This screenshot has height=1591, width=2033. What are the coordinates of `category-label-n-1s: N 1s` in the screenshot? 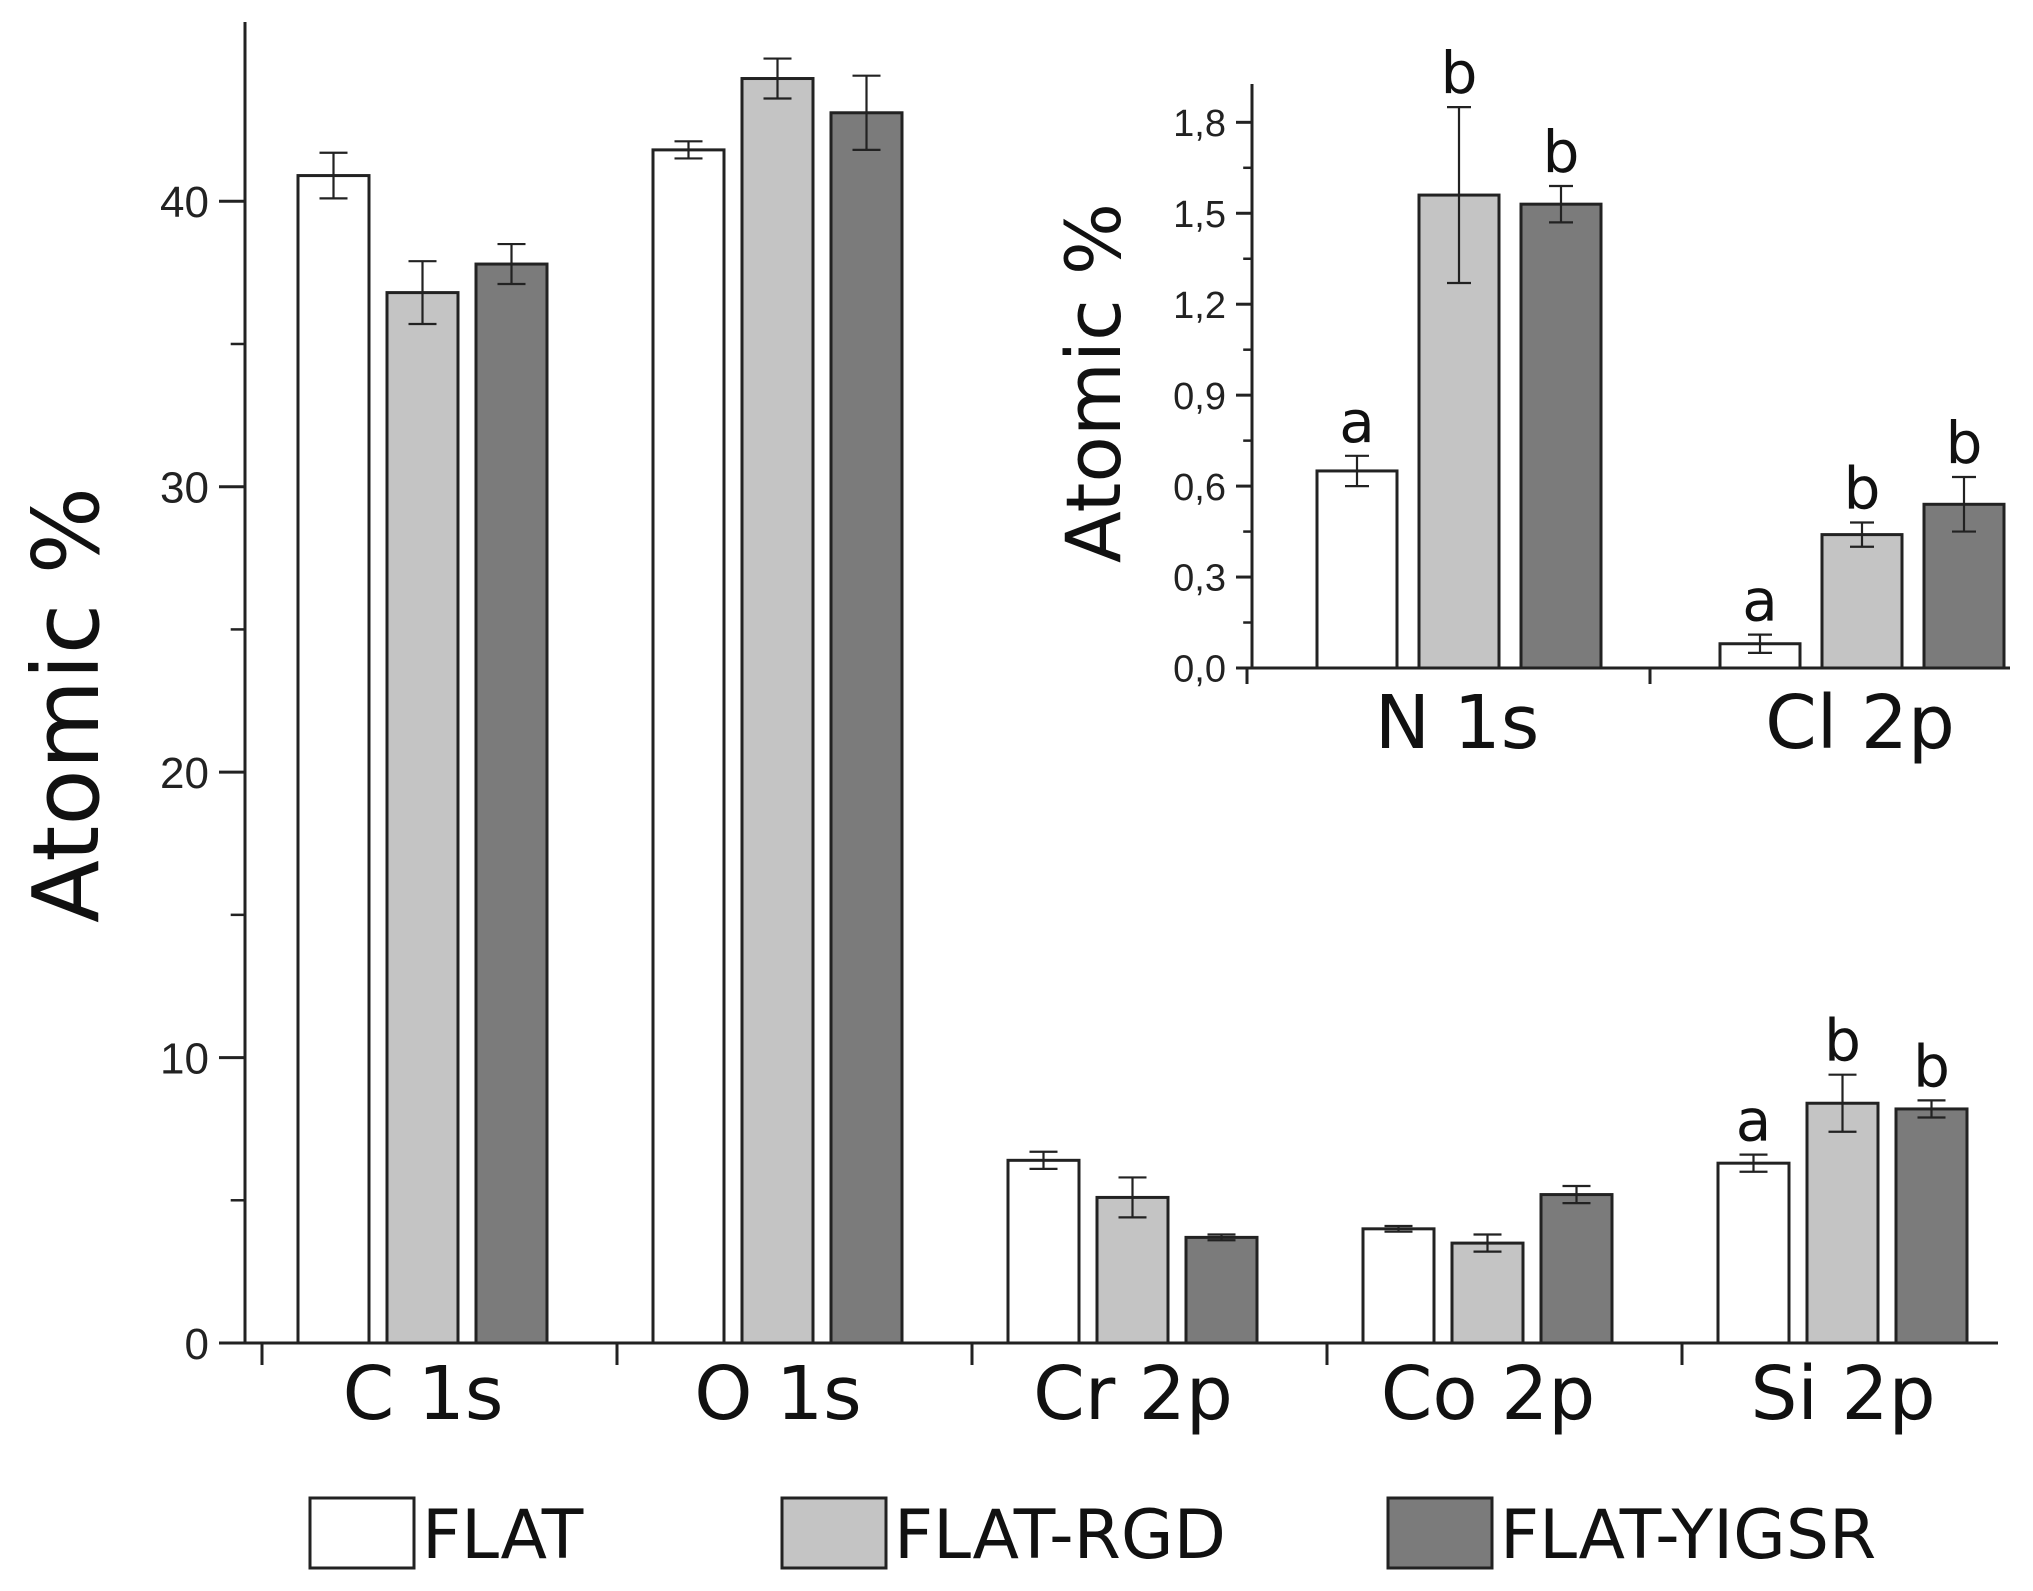 It's located at (1457, 723).